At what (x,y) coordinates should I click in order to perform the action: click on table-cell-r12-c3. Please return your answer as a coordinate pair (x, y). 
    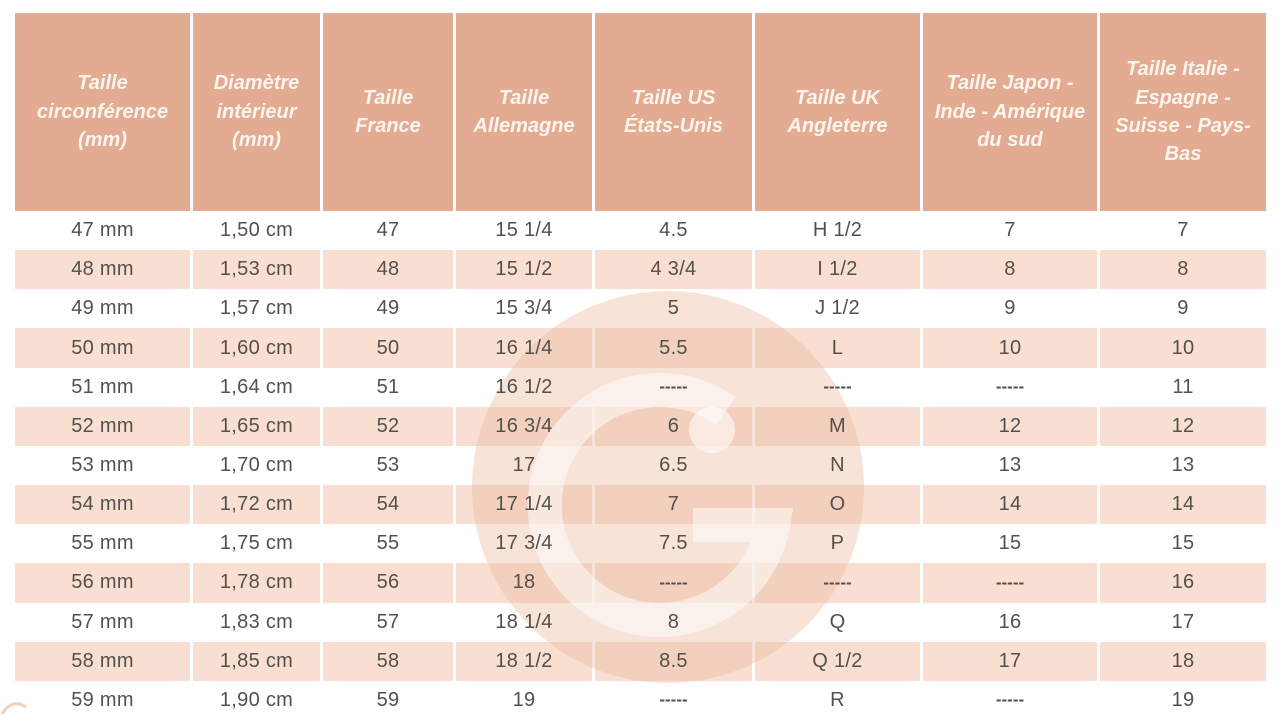
    Looking at the image, I should click on (388, 661).